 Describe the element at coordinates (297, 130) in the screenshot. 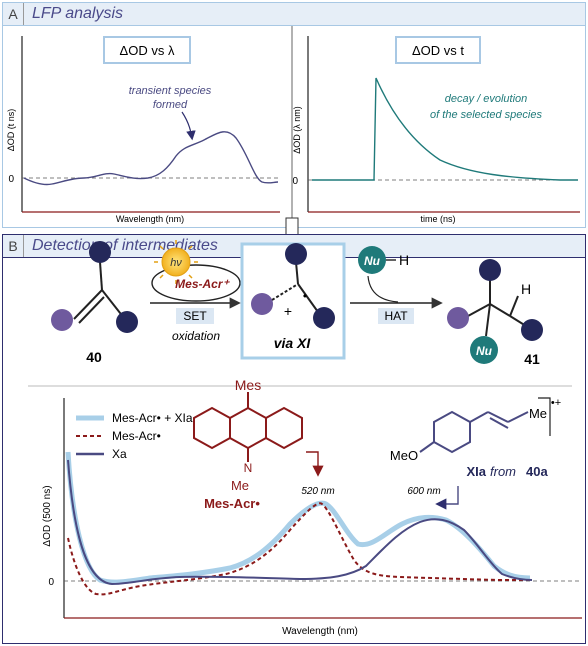

I see `right-y-label: ΔOD (λ nm)` at that location.